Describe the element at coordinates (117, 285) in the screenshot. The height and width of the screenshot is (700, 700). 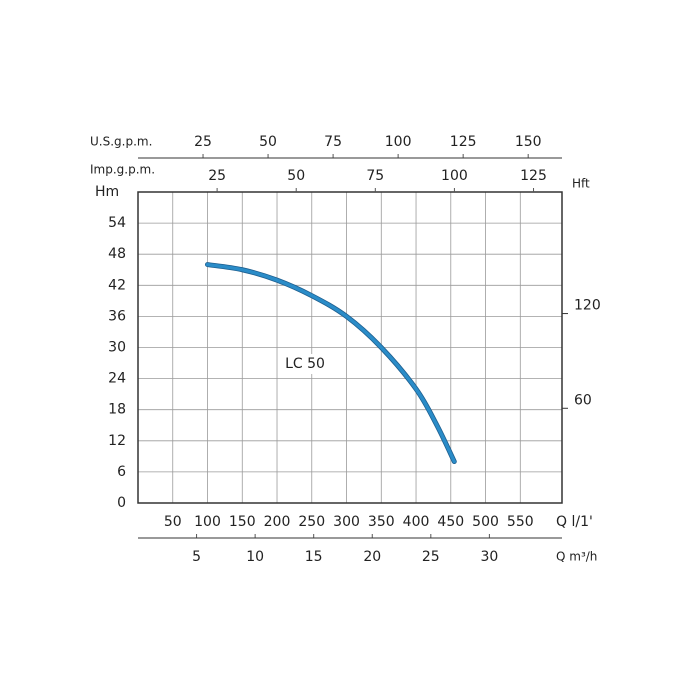
I see `y-tick-label: 42` at that location.